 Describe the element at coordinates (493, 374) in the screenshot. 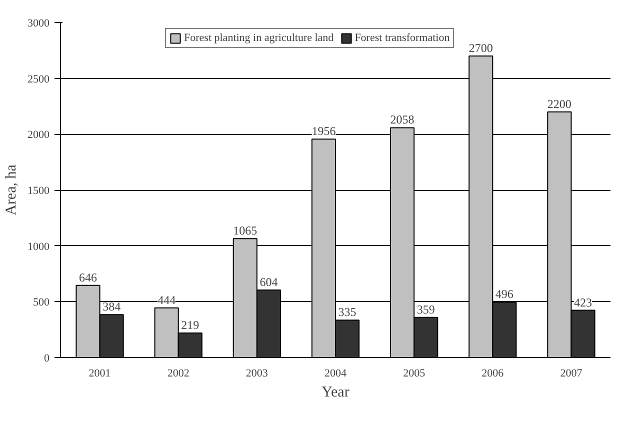

I see `x-tick-label: 2006` at that location.